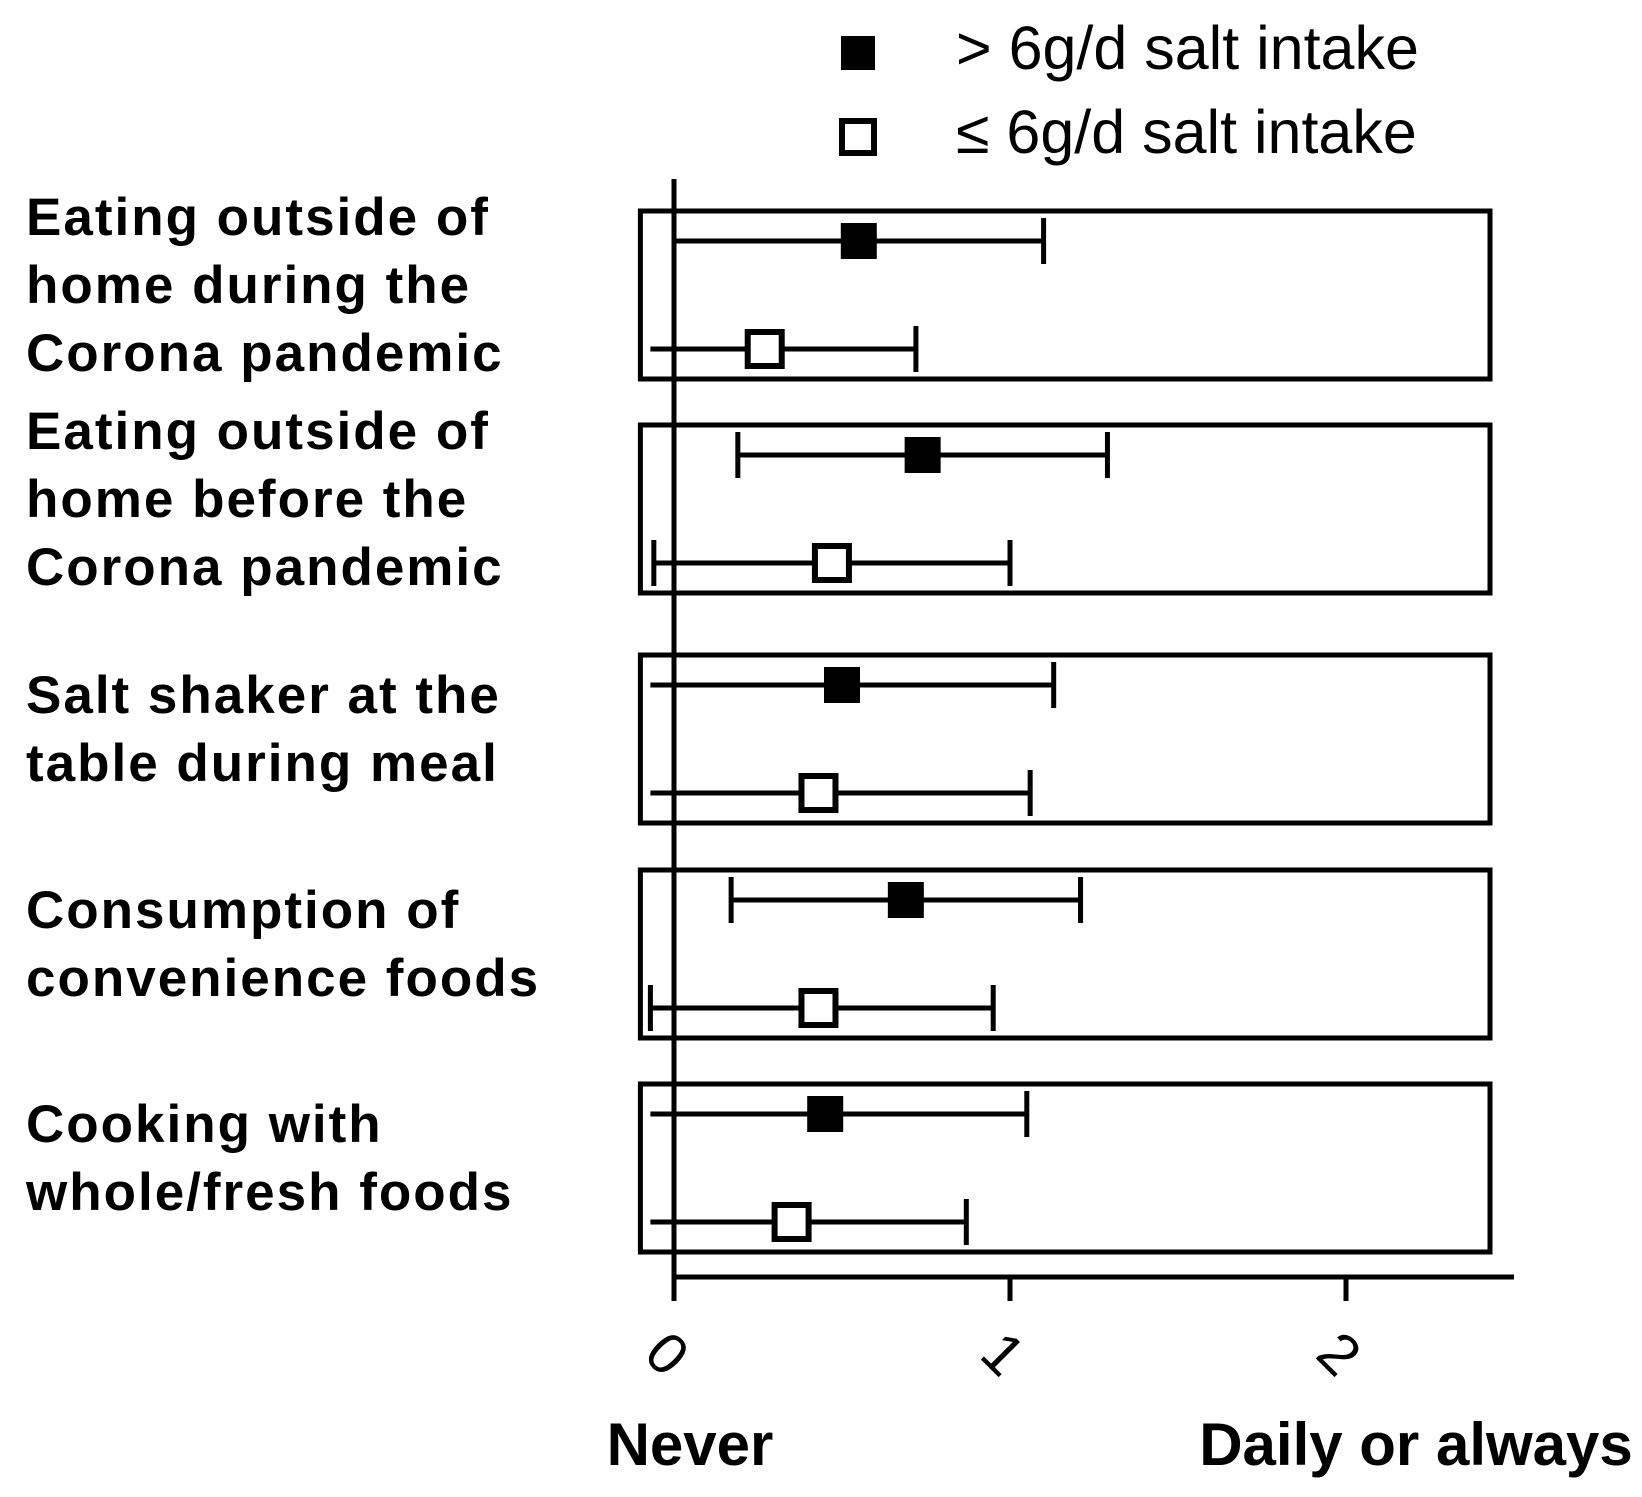 The width and height of the screenshot is (1642, 1497). What do you see at coordinates (1003, 1354) in the screenshot?
I see `x-tick-label: 1` at bounding box center [1003, 1354].